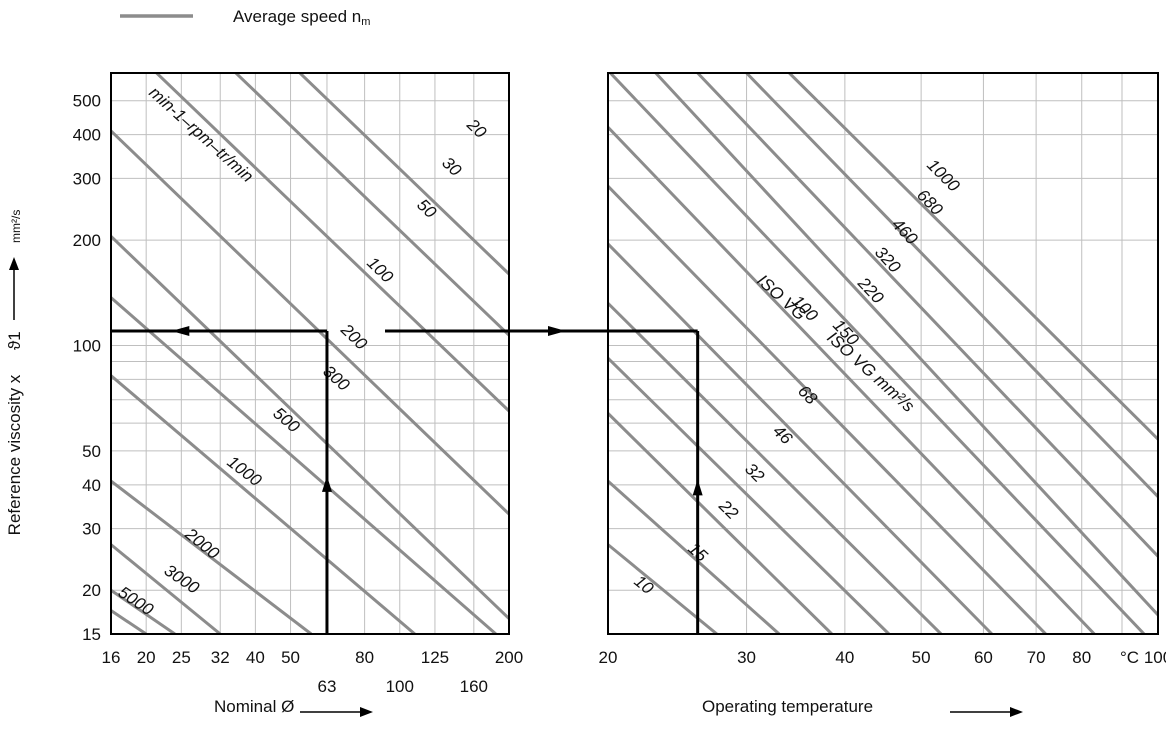 This screenshot has width=1166, height=751. Describe the element at coordinates (787, 706) in the screenshot. I see `x-axis-right-label: Operating temperature` at that location.